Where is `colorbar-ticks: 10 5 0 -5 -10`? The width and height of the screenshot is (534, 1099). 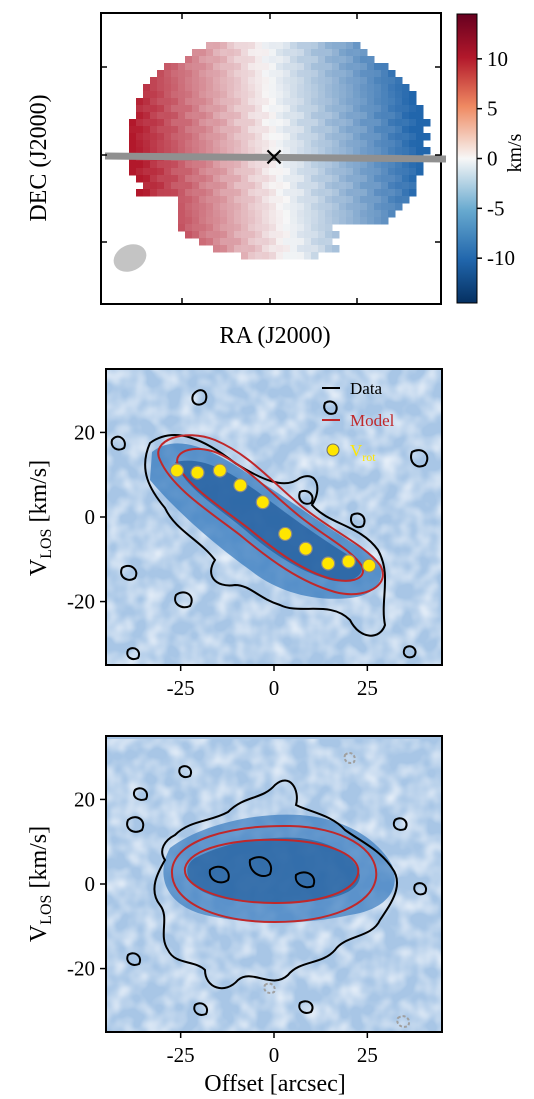 colorbar-ticks: 10 5 0 -5 -10 is located at coordinates (496, 158).